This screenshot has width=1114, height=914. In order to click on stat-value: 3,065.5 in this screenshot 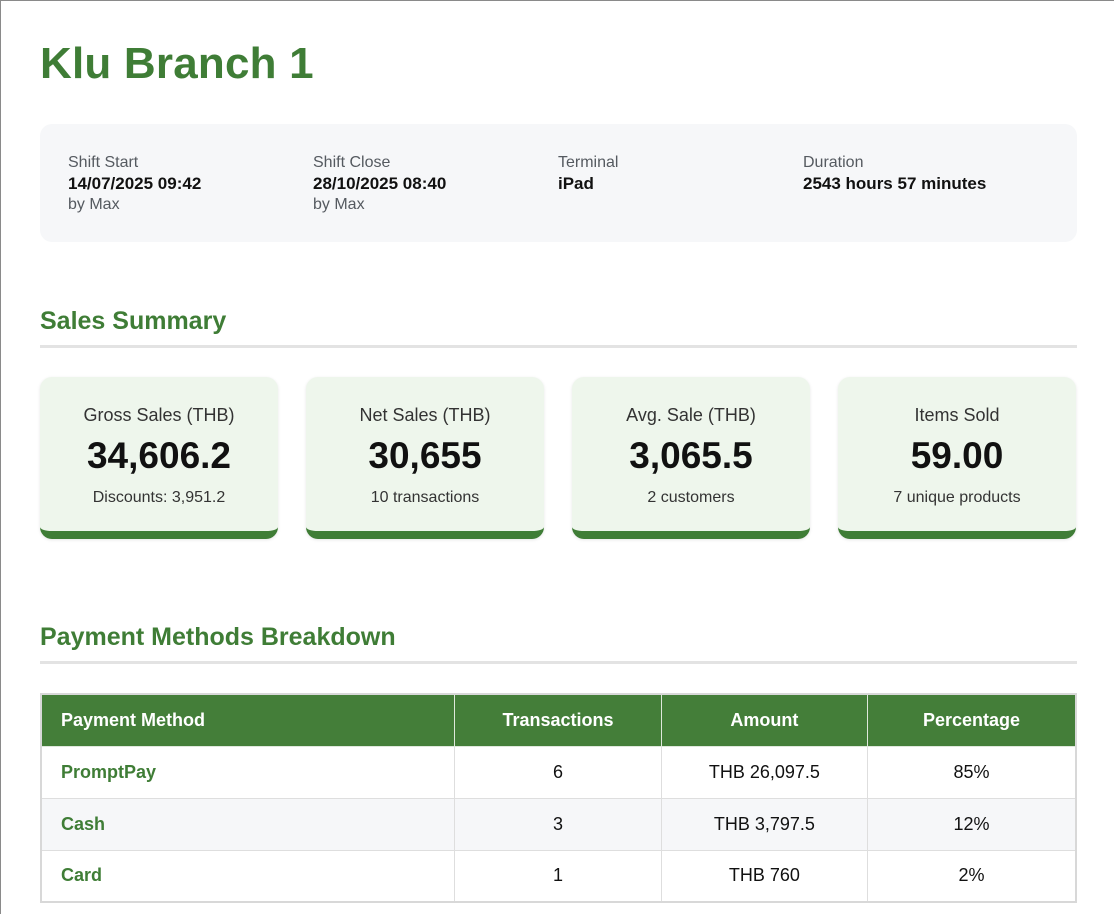, I will do `click(691, 455)`.